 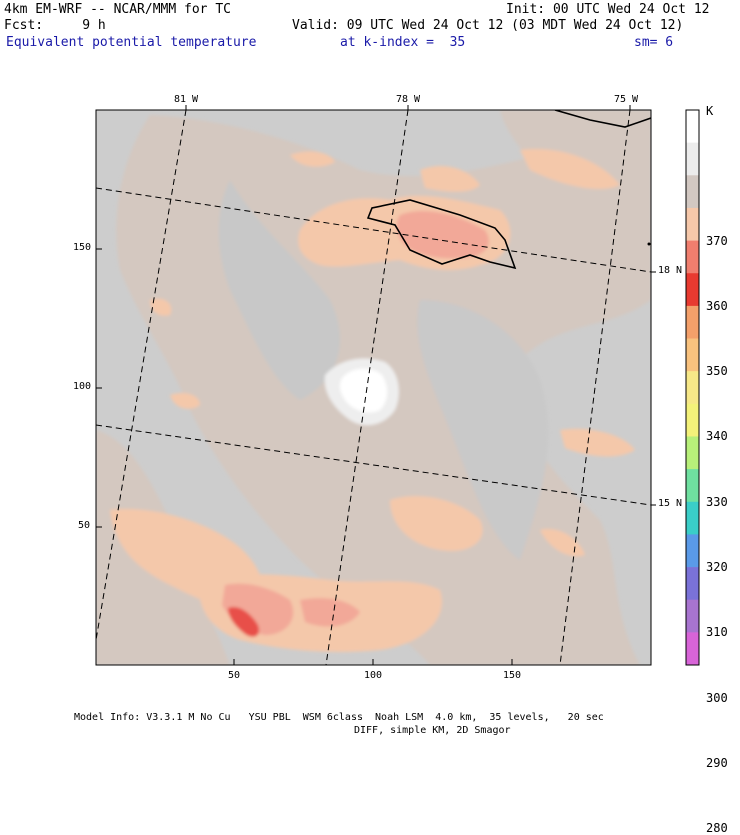 What do you see at coordinates (570, 169) in the screenshot?
I see `patch-northeast` at bounding box center [570, 169].